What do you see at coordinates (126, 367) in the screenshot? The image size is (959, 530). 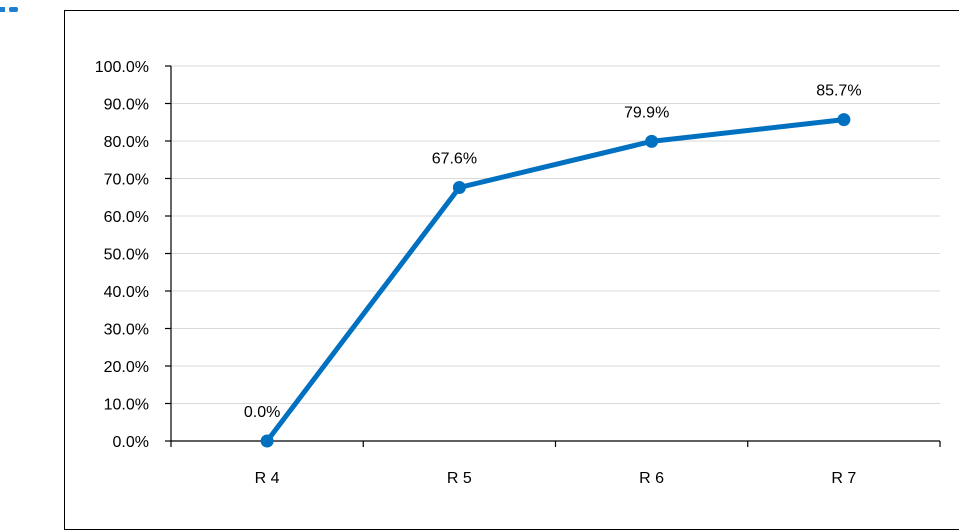 I see `y-tick-label: 20.0%` at bounding box center [126, 367].